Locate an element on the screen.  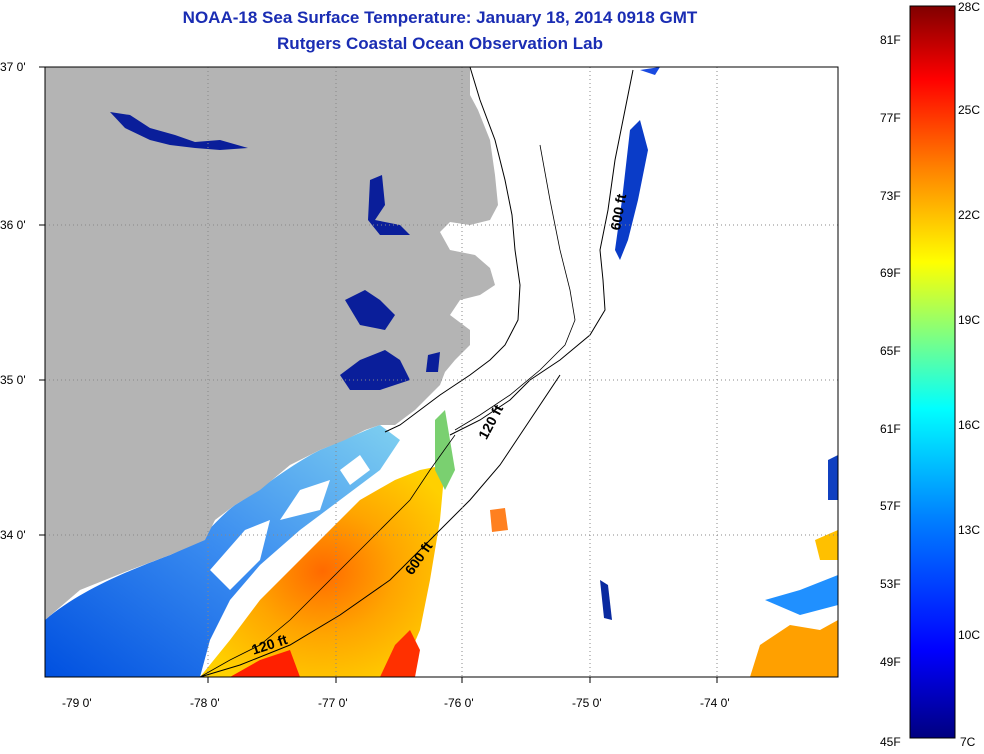
cb-f-73: 73F is located at coordinates (890, 196).